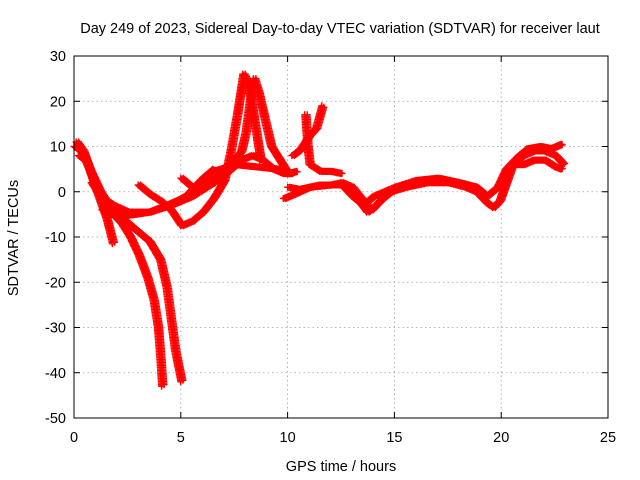  What do you see at coordinates (74, 438) in the screenshot?
I see `x-tick-label: 0` at bounding box center [74, 438].